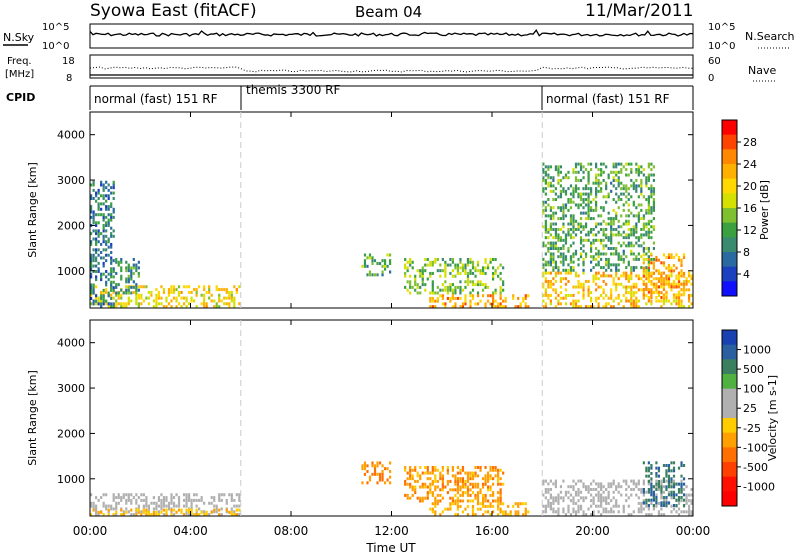 The width and height of the screenshot is (800, 554). Describe the element at coordinates (729, 245) in the screenshot. I see `colorbar-swatch` at that location.